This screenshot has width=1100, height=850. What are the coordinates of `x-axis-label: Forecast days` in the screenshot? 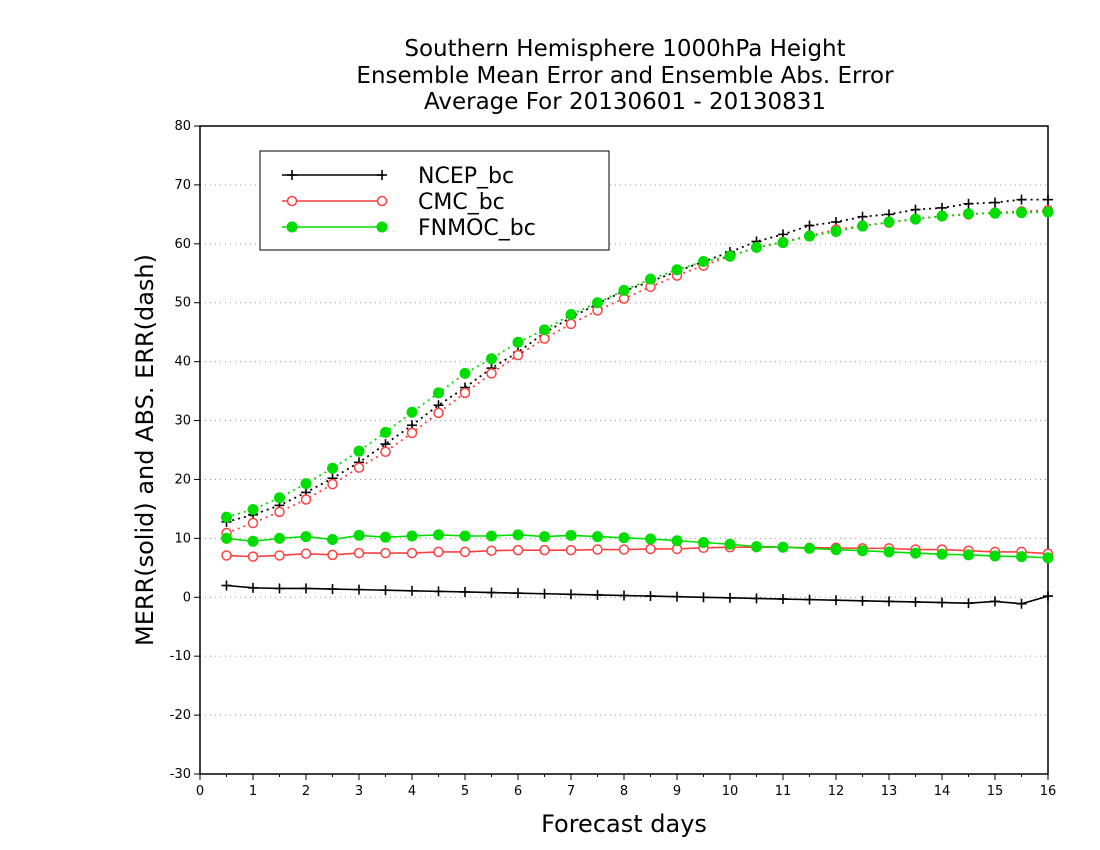 It's located at (624, 824).